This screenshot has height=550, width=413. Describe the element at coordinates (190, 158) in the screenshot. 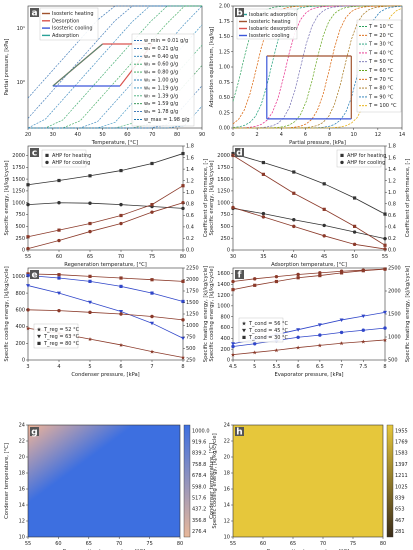

I see `y-tick-label-right-c: 1.6` at that location.